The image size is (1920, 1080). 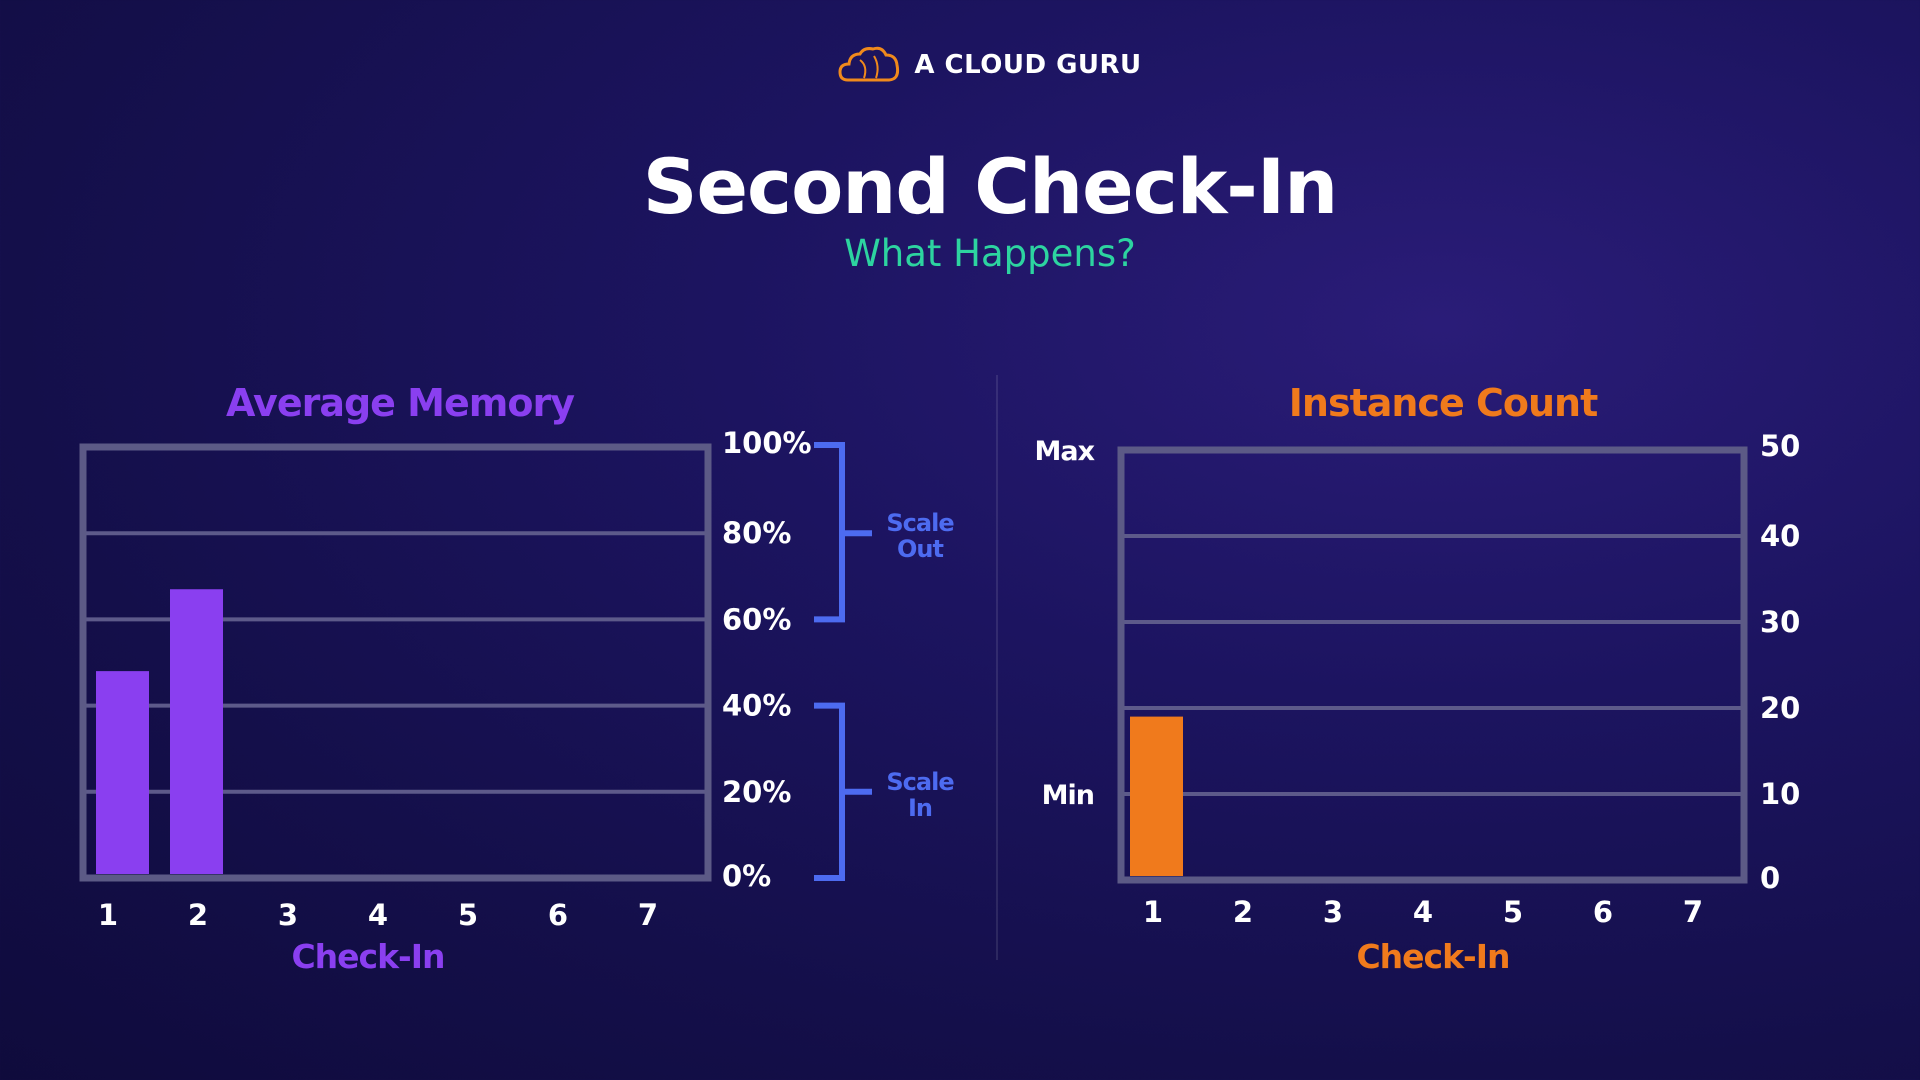 What do you see at coordinates (756, 706) in the screenshot?
I see `chart1-ytick-label: 40%` at bounding box center [756, 706].